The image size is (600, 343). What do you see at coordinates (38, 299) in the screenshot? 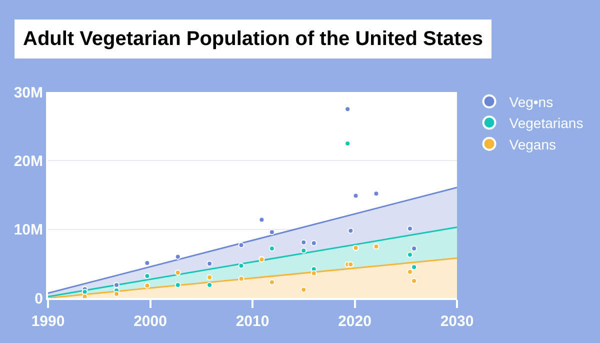
I see `y-tick-label: 0` at bounding box center [38, 299].